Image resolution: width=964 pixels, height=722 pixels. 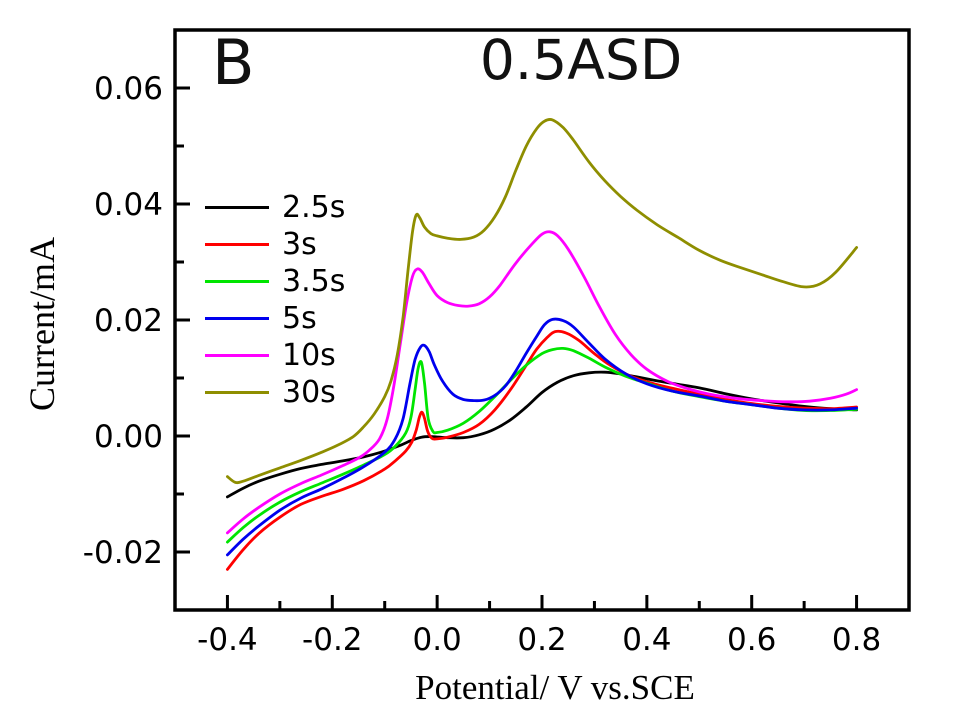 I want to click on legend-item: 10s, so click(x=275, y=355).